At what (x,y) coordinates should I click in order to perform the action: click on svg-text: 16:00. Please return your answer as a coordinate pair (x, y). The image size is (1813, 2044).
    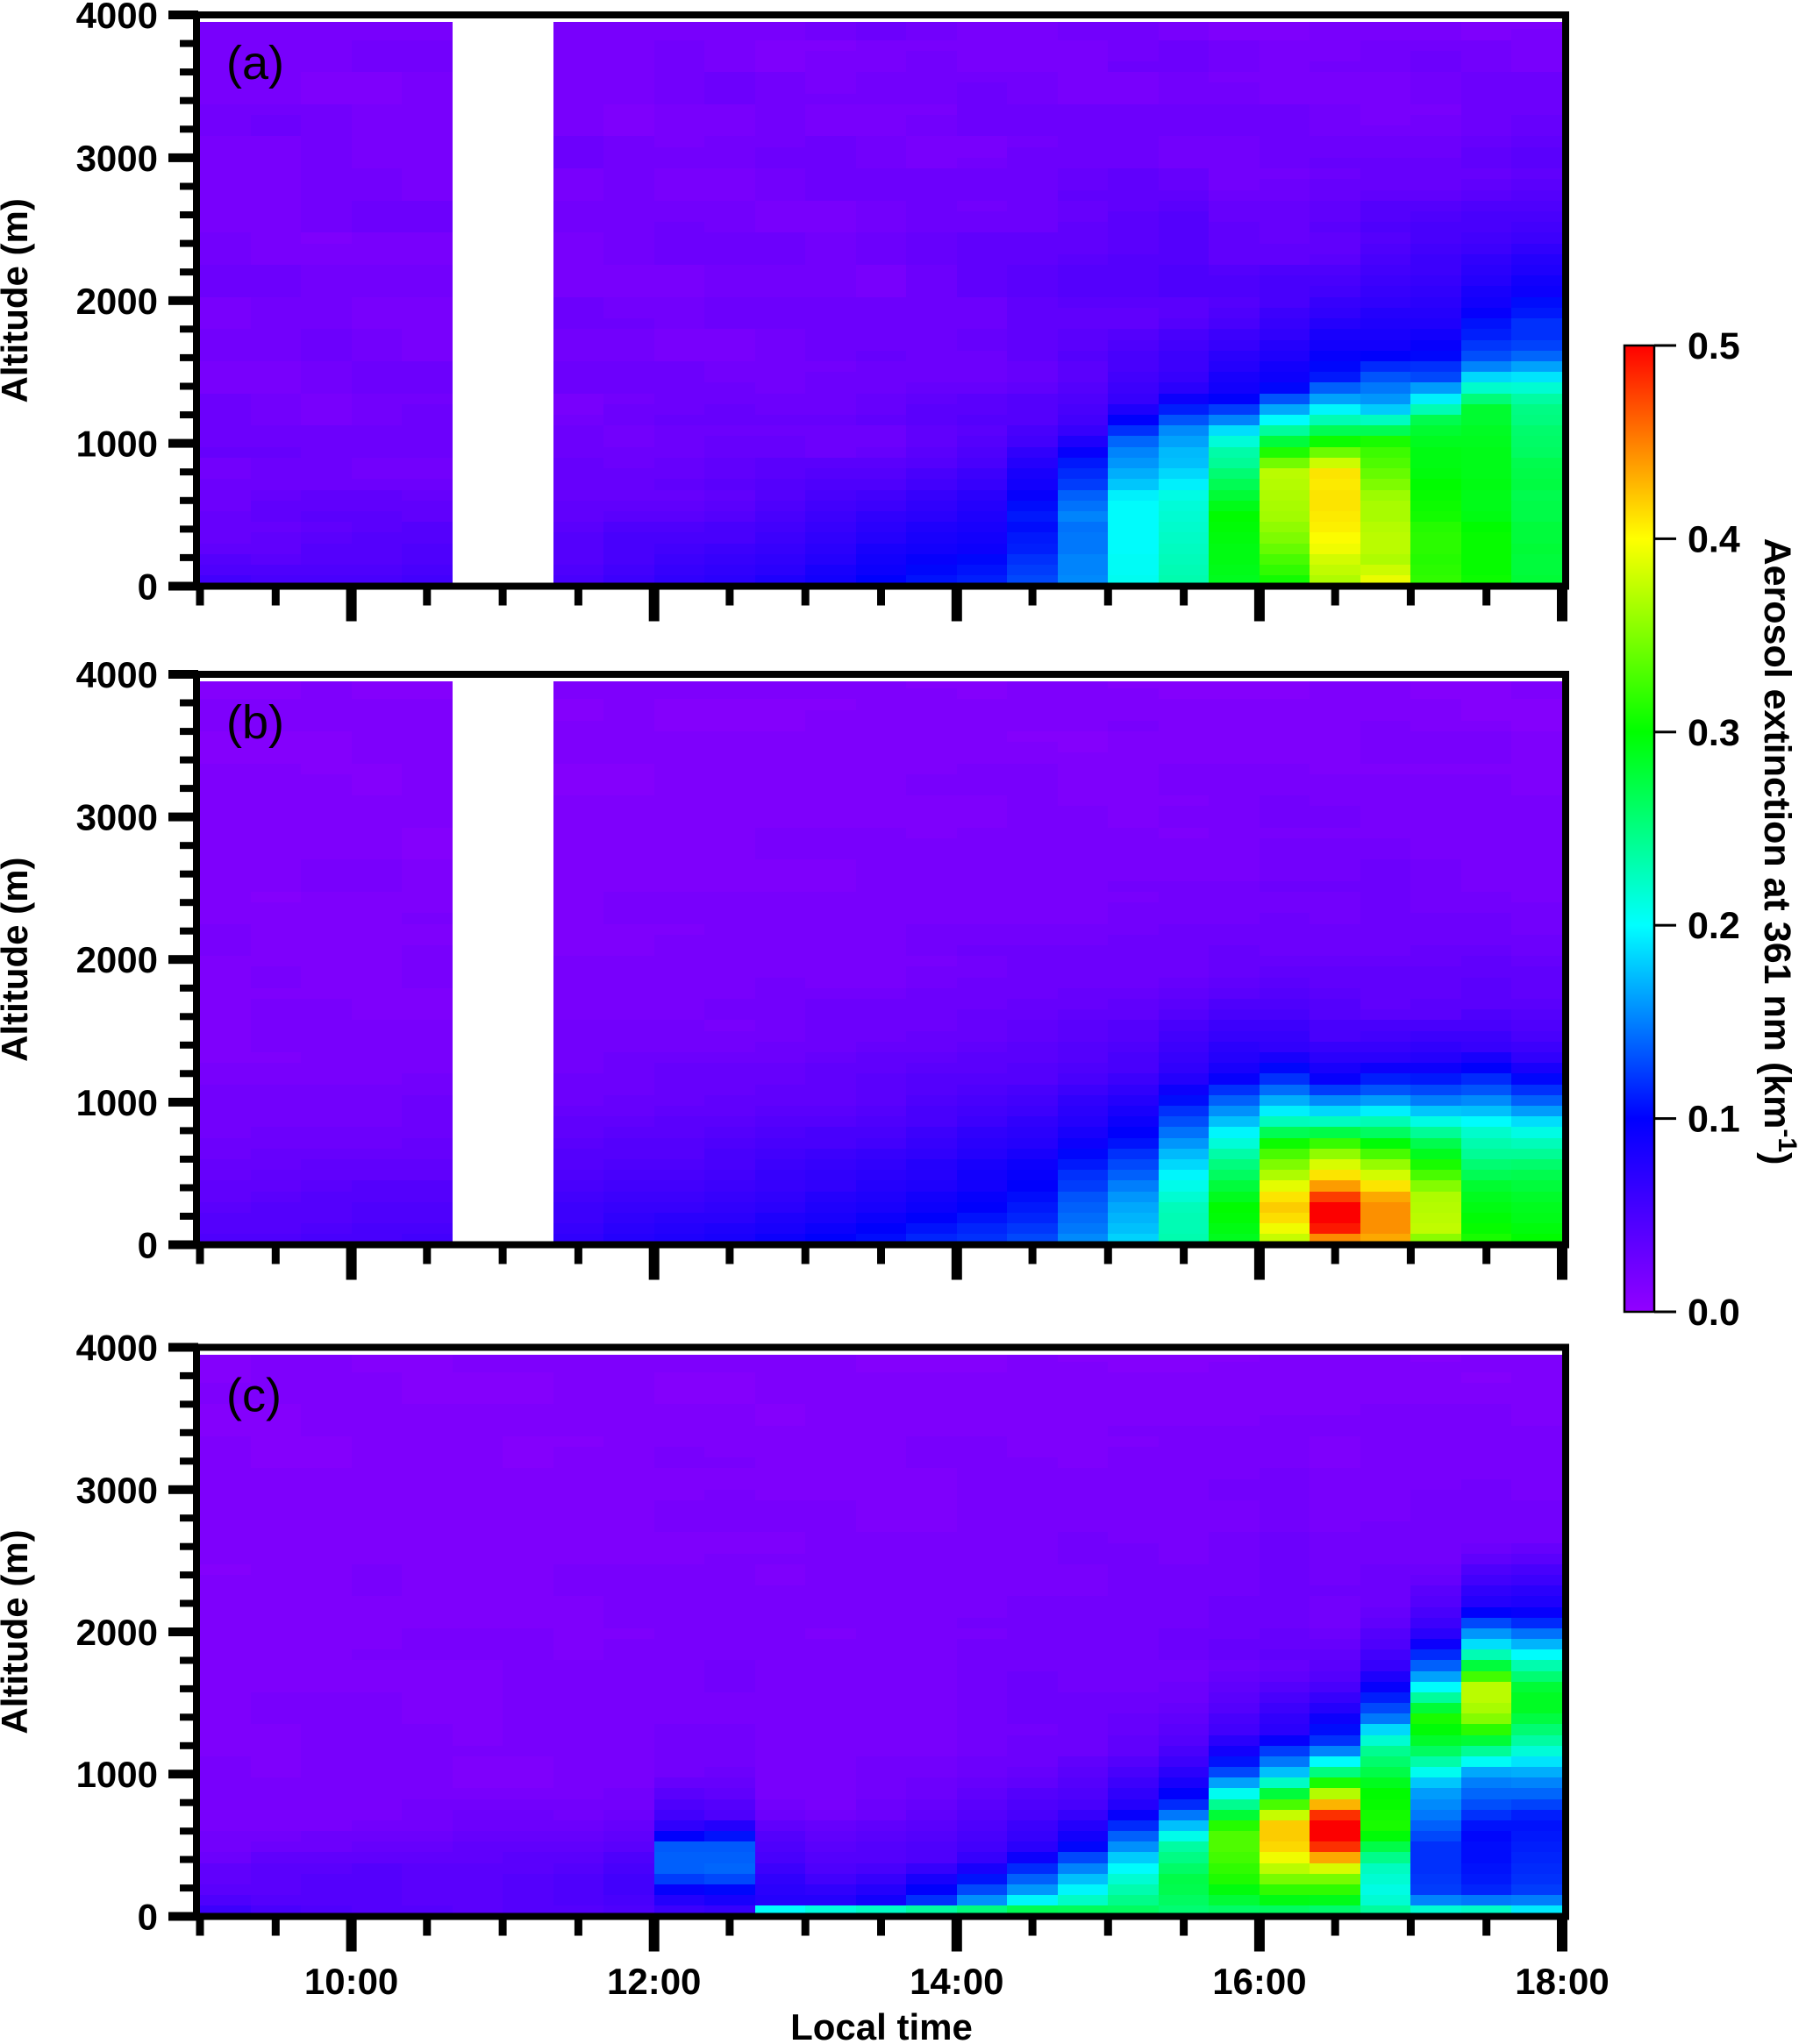
    Looking at the image, I should click on (1259, 1981).